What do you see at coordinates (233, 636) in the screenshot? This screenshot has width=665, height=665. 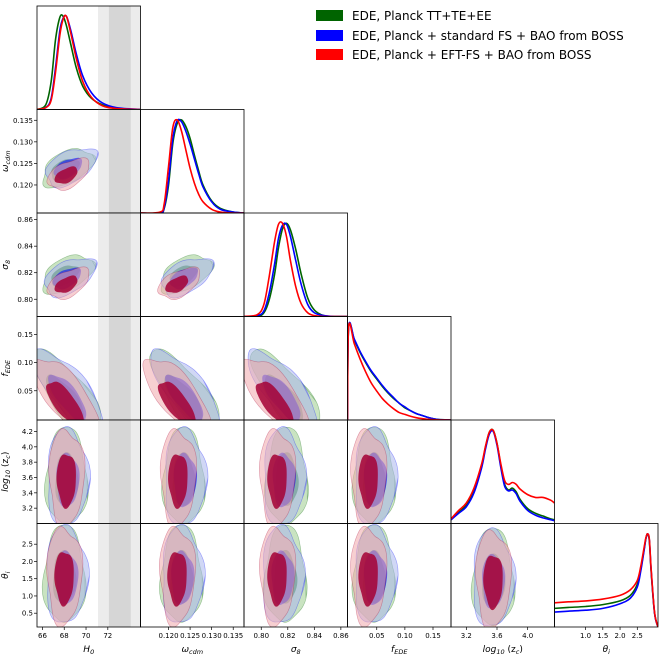 I see `x-tick-label: 0.135` at bounding box center [233, 636].